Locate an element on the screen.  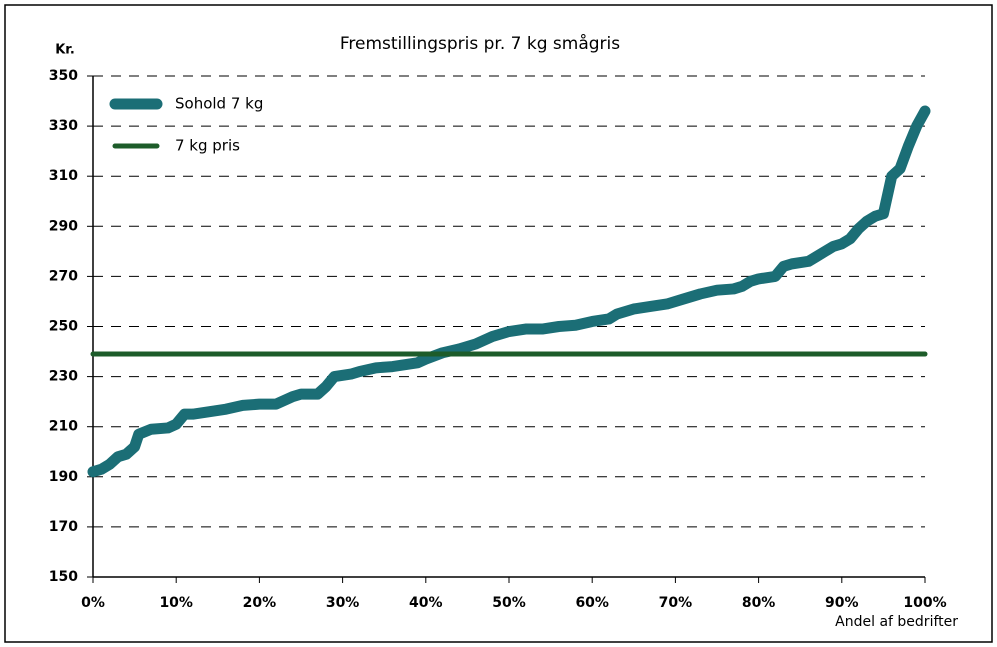
y-tick-label: 250 is located at coordinates (63, 327).